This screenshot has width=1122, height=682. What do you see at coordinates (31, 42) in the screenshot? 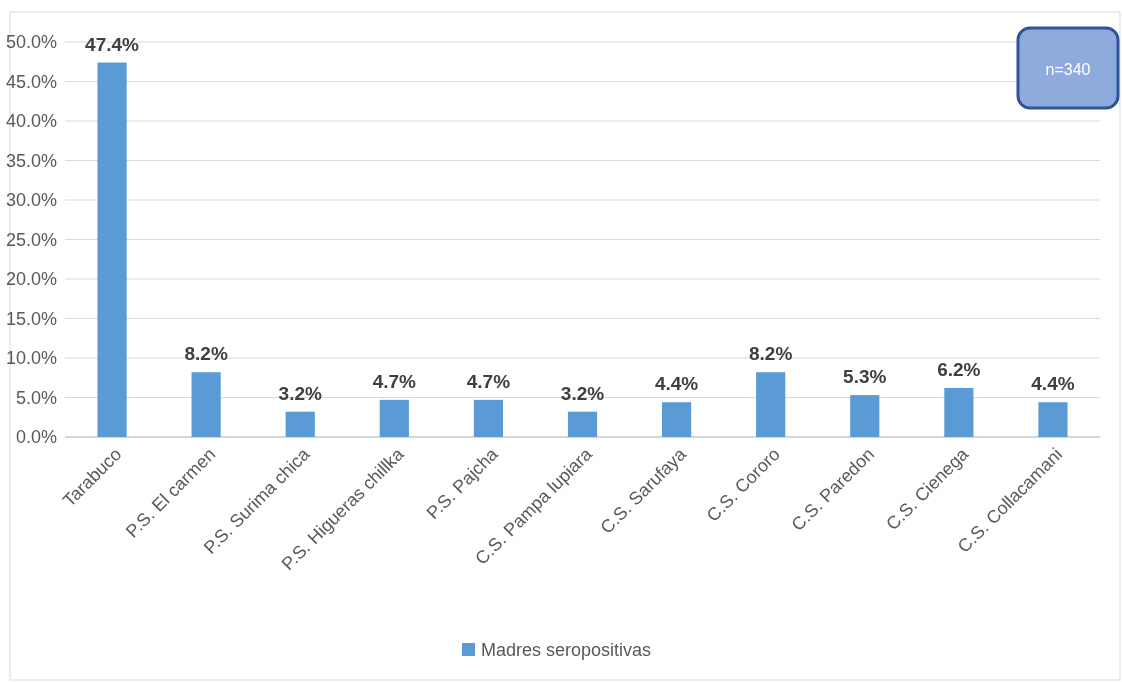
I see `y-tick-label: 50.0%` at bounding box center [31, 42].